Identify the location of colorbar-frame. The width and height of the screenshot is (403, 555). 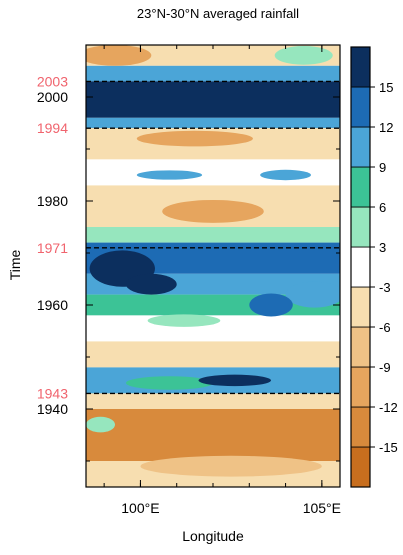
(360, 267).